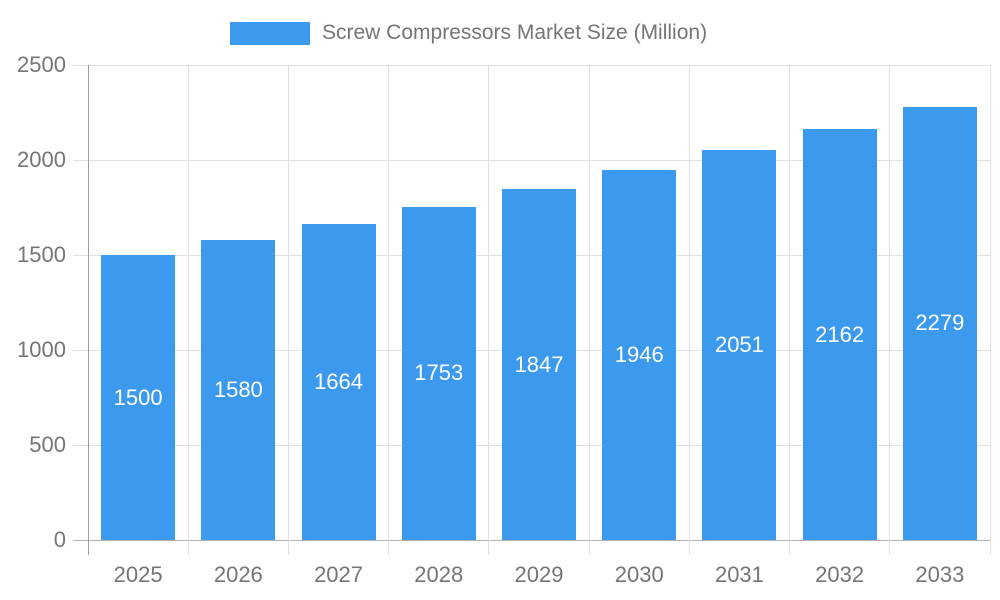  I want to click on x-tick-label: 2027, so click(339, 574).